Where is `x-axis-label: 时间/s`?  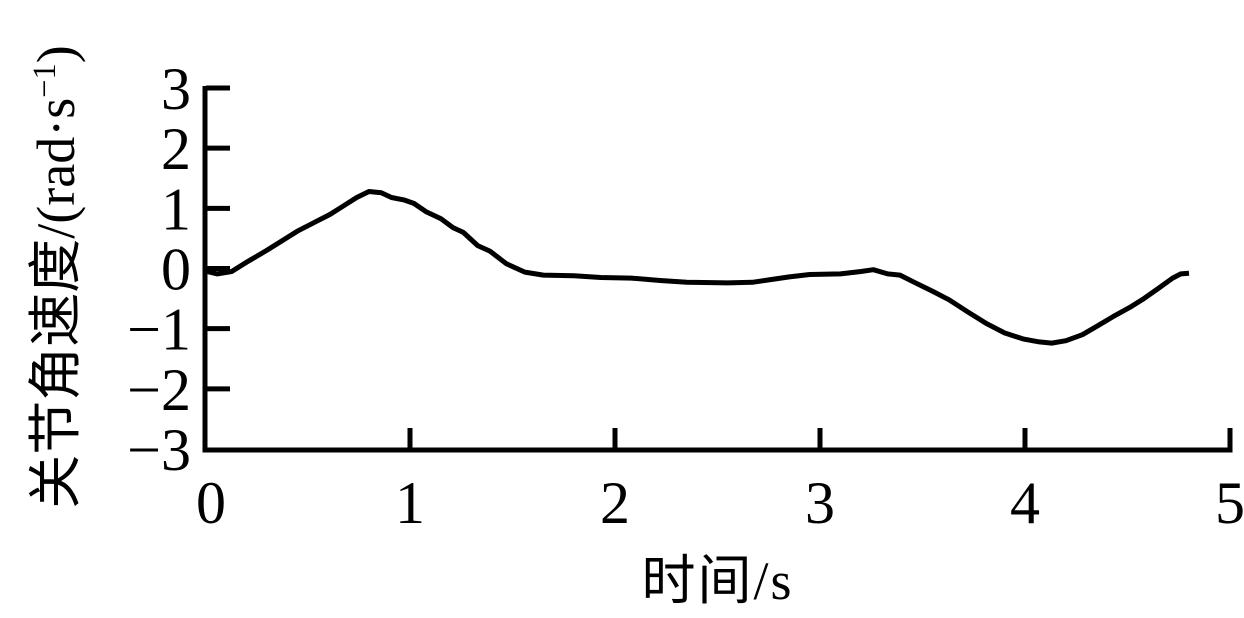 x-axis-label: 时间/s is located at coordinates (717, 581).